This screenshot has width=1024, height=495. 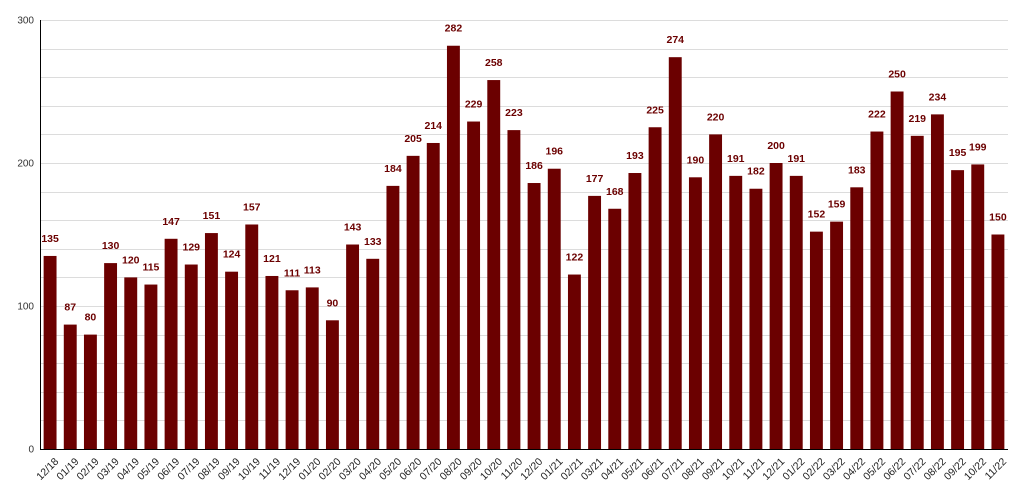 I want to click on data-label: 190, so click(x=696, y=160).